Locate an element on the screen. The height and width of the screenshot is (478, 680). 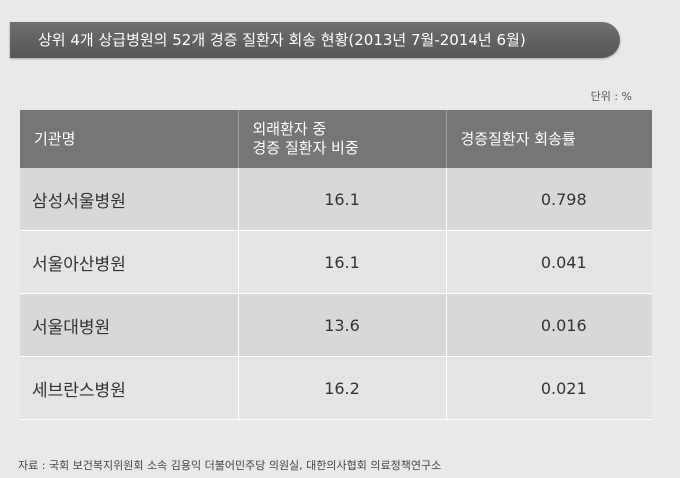
mild-ratio-value: 13.6 is located at coordinates (342, 325).